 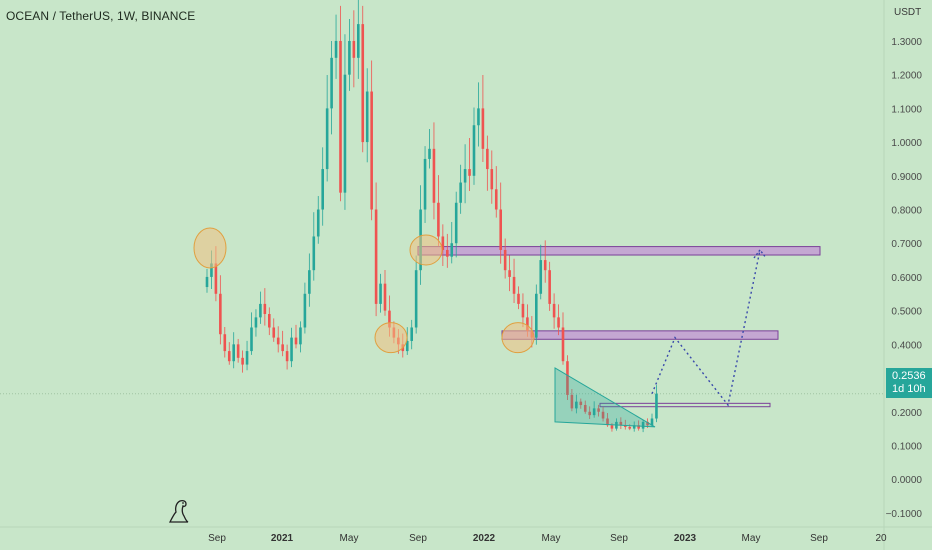 What do you see at coordinates (904, 514) in the screenshot?
I see `y-tick-label: −0.1000` at bounding box center [904, 514].